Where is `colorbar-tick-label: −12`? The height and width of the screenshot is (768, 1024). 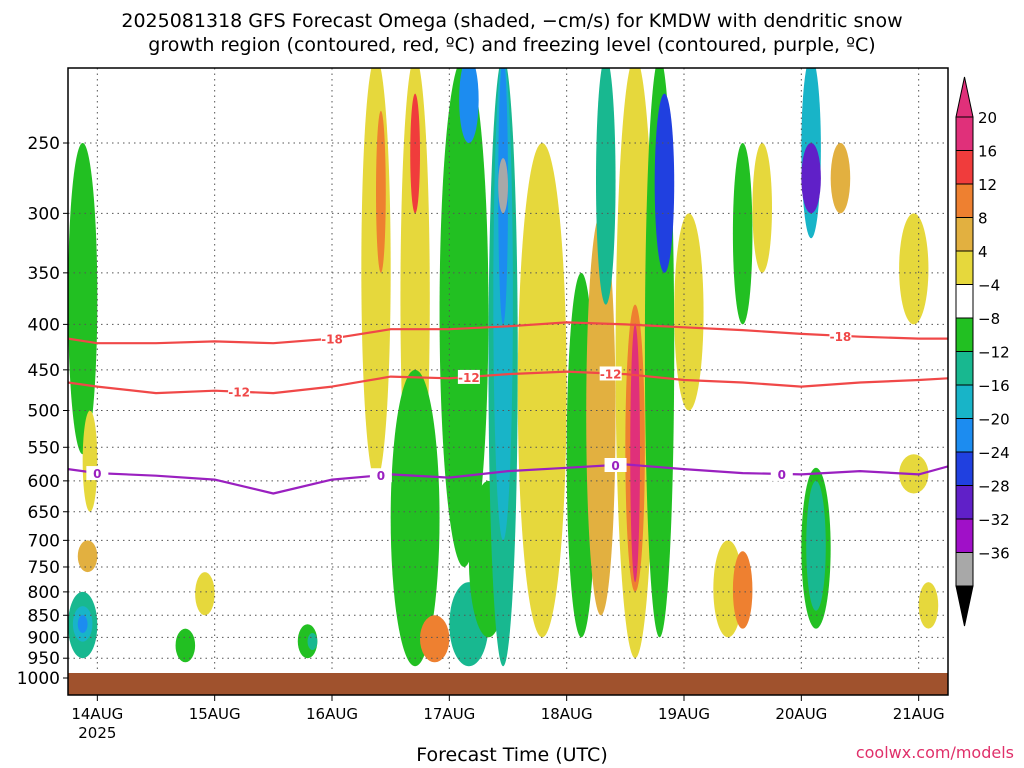
colorbar-tick-label: −12 is located at coordinates (994, 353).